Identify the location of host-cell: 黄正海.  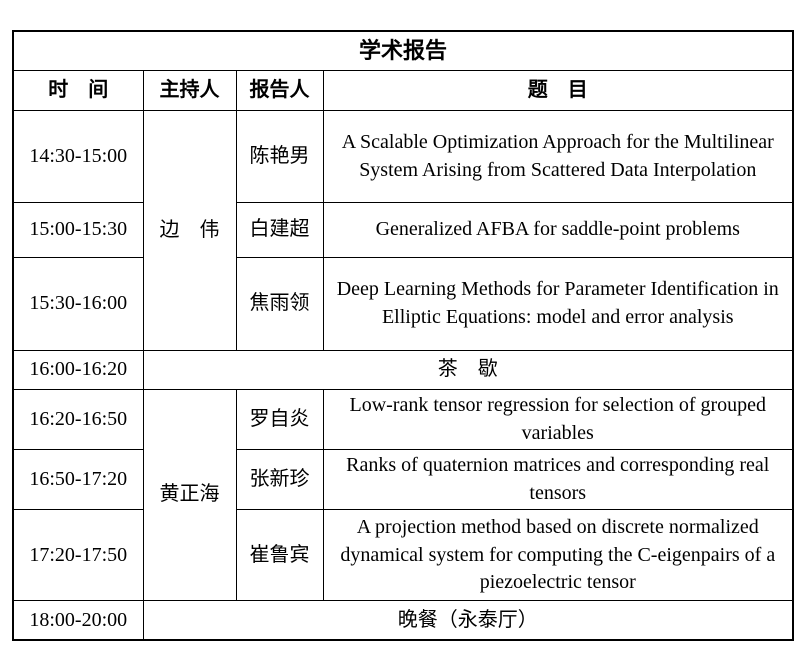
(189, 495).